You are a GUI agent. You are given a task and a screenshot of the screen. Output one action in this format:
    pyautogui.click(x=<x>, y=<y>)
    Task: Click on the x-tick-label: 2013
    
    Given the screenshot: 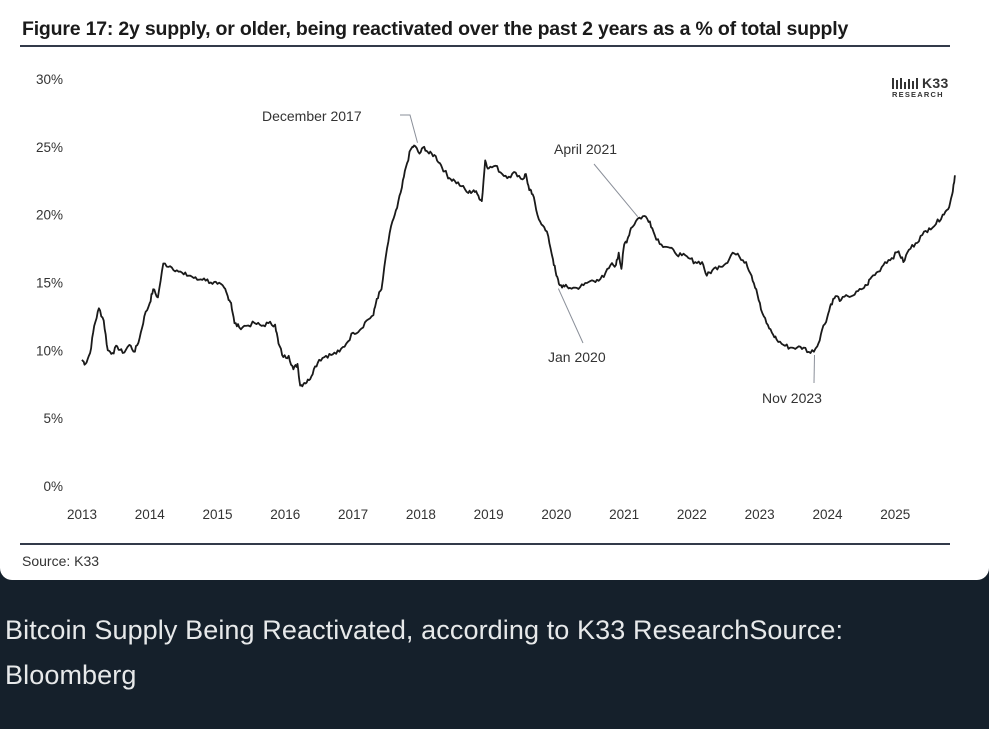 What is the action you would take?
    pyautogui.click(x=82, y=514)
    